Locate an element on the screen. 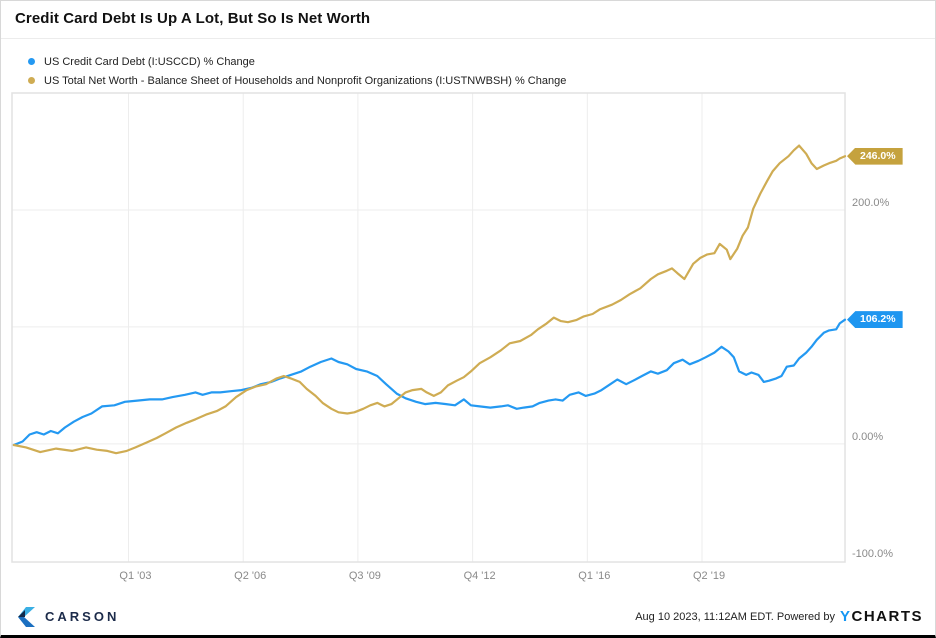 The image size is (936, 638). legend-item-credit-card-debt: US Credit Card Debt (I:USCCD) % Change is located at coordinates (297, 61).